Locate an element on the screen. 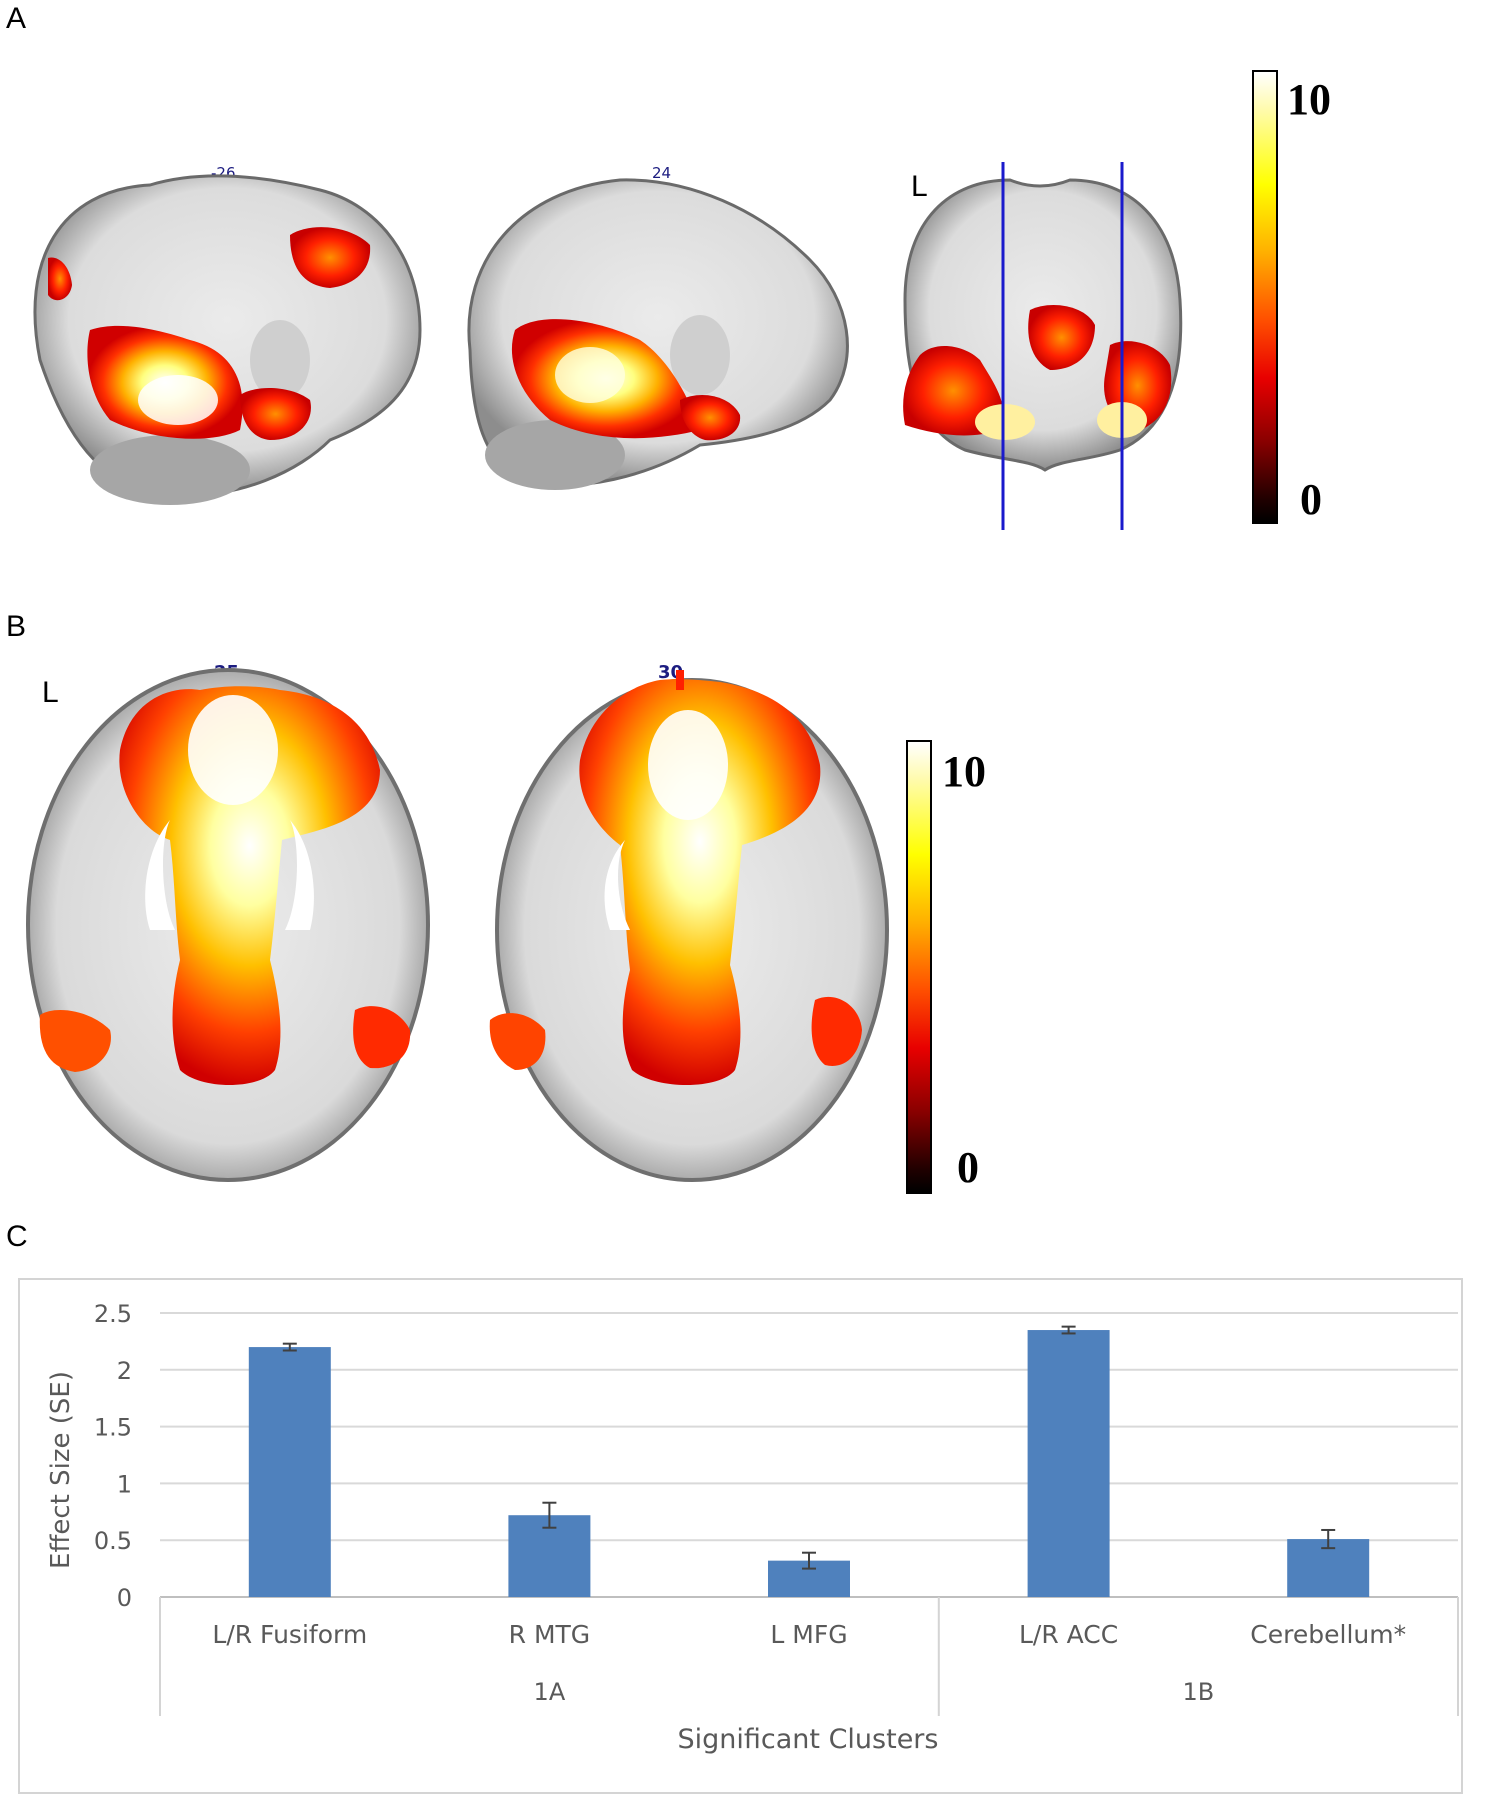 The image size is (1498, 1800). y-tick-label: 2.5 is located at coordinates (113, 1314).